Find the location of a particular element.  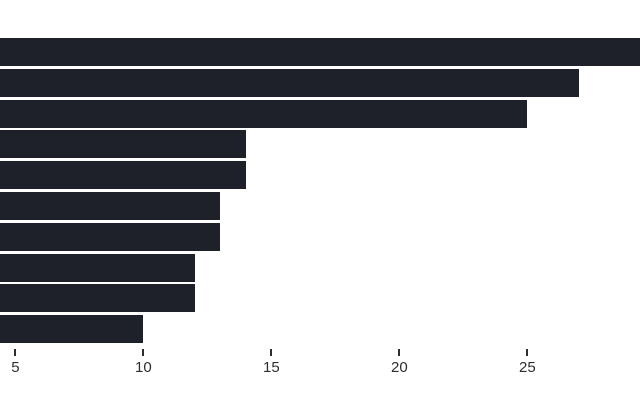

tick-label: 10 is located at coordinates (143, 367).